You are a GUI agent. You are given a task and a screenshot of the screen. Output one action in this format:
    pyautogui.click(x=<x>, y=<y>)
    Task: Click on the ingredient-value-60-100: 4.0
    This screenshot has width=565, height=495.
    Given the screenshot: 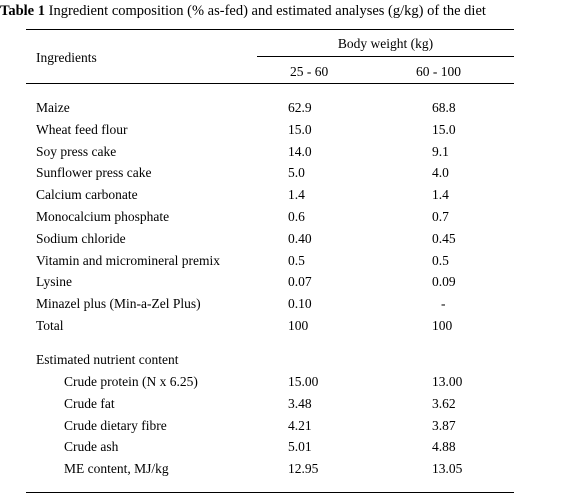 What is the action you would take?
    pyautogui.click(x=440, y=172)
    